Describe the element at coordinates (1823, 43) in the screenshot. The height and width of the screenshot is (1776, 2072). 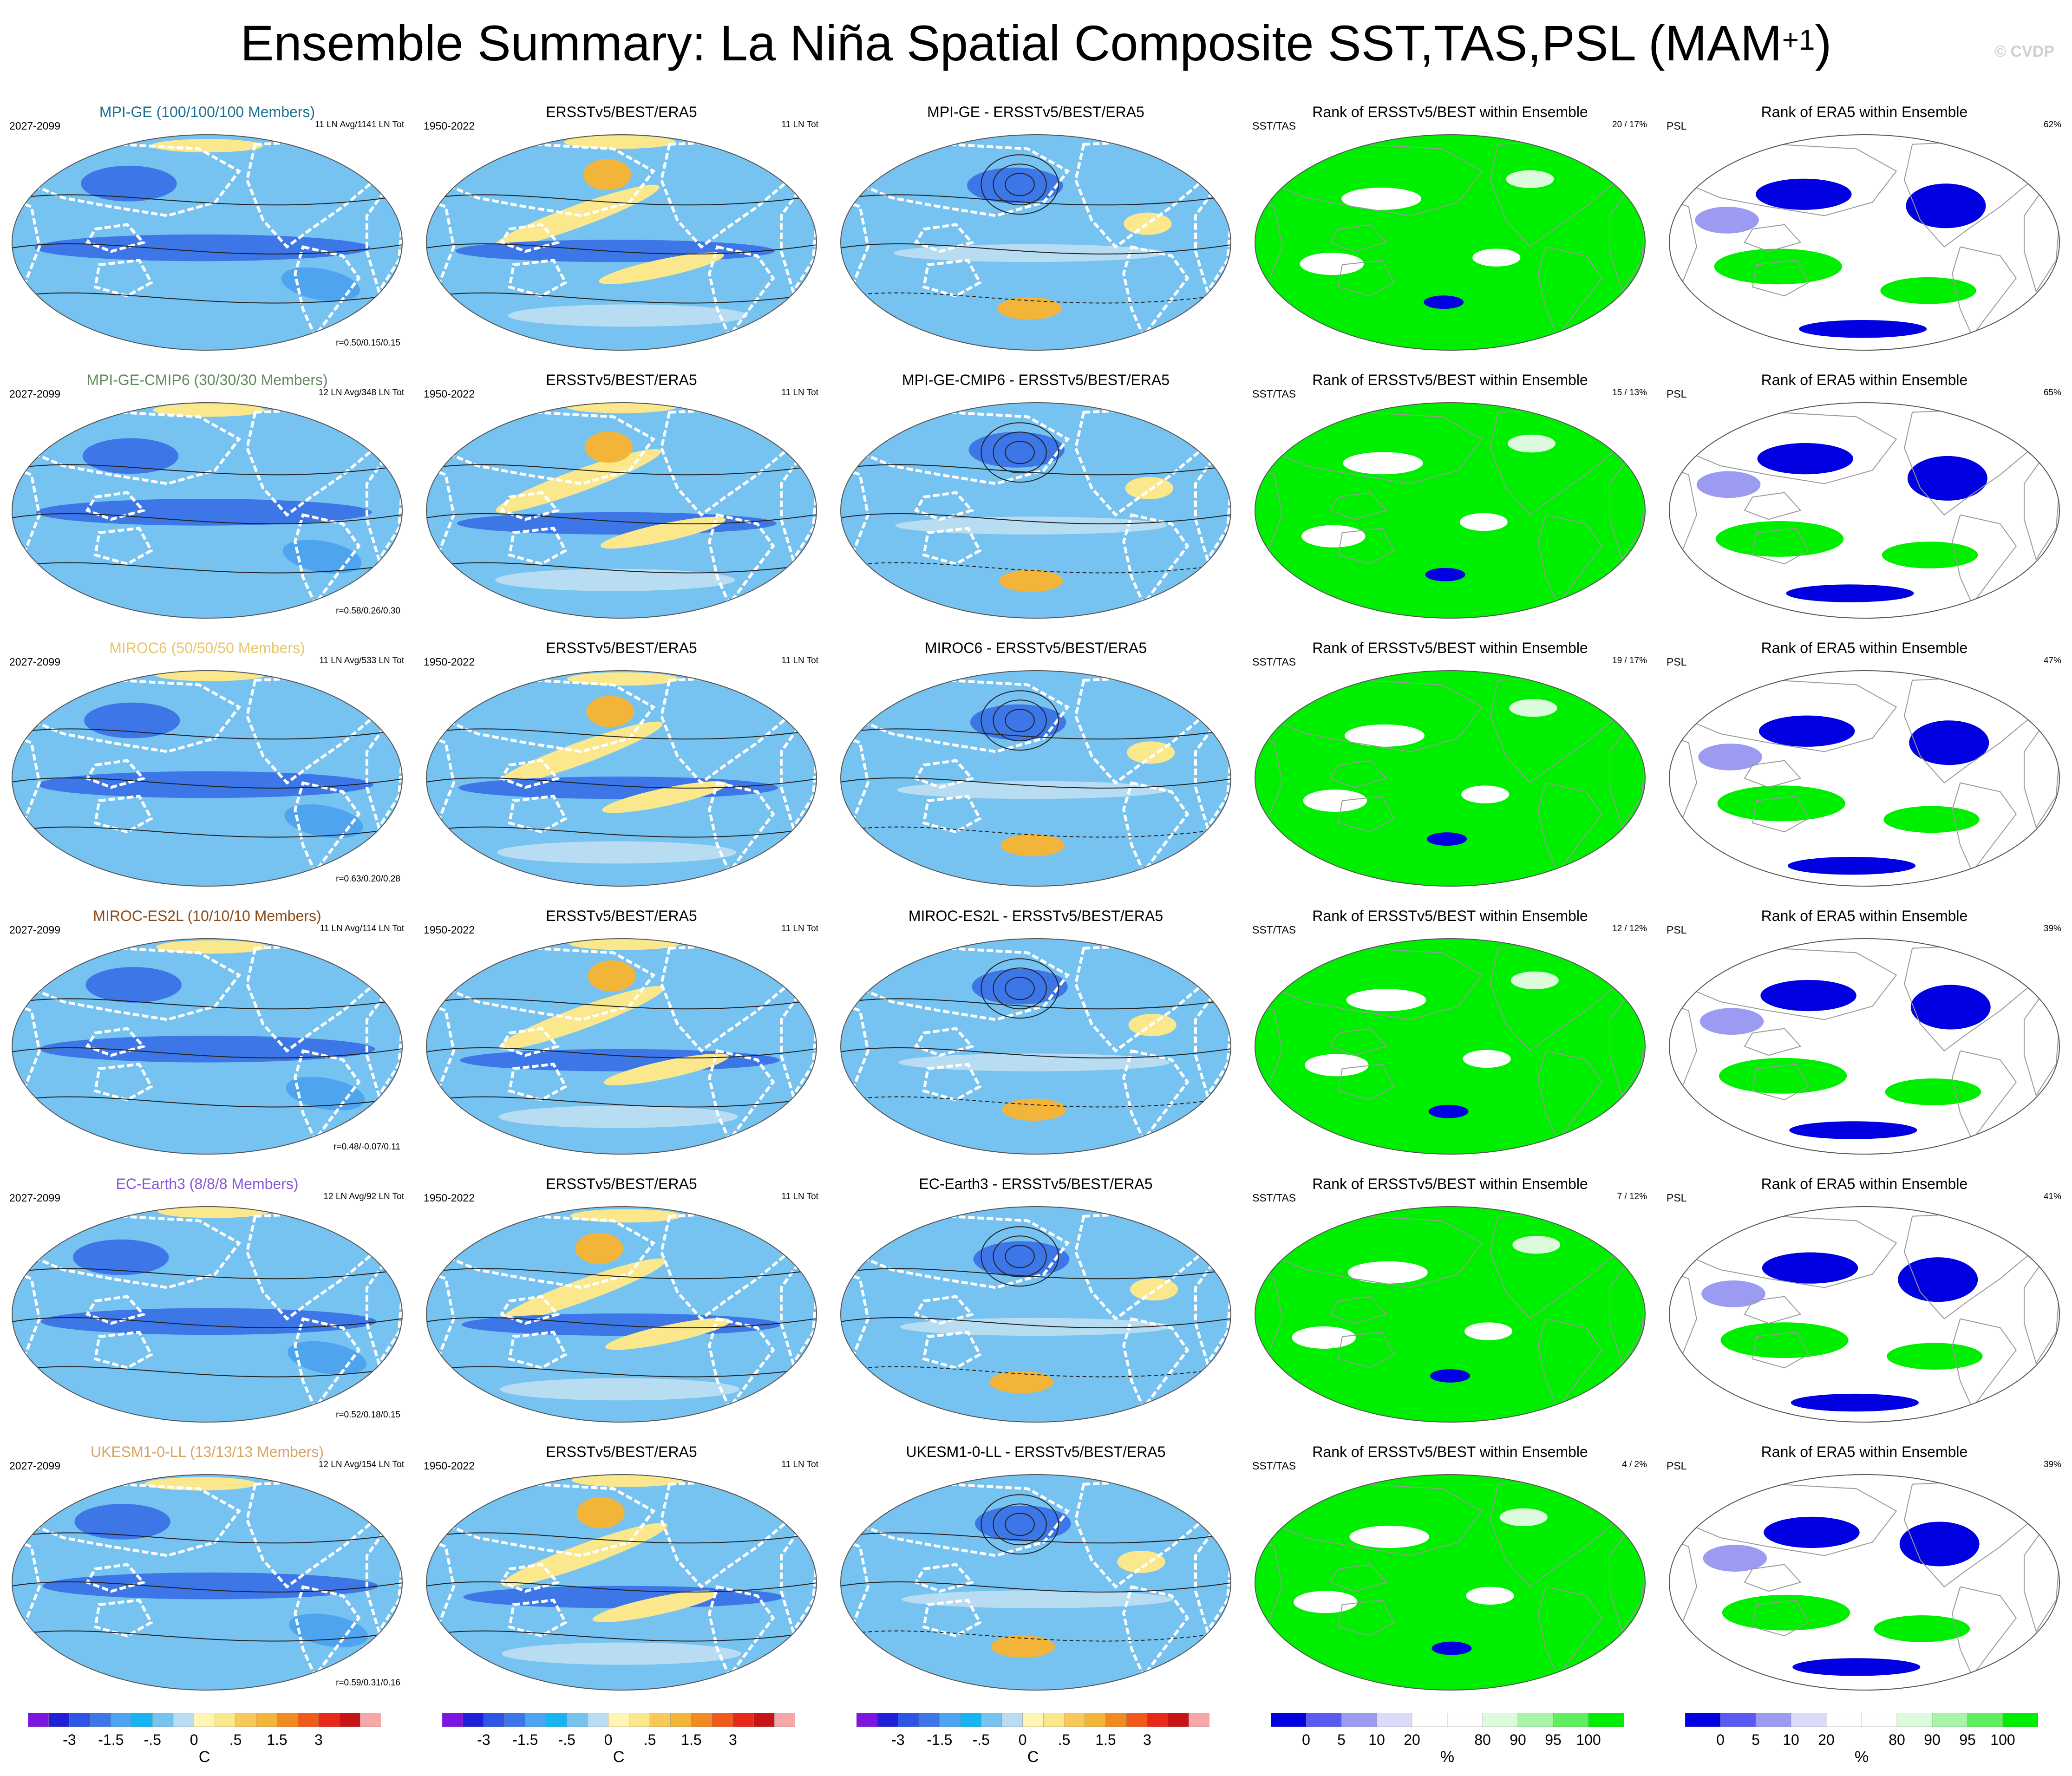
I see `figure-title-close: )` at that location.